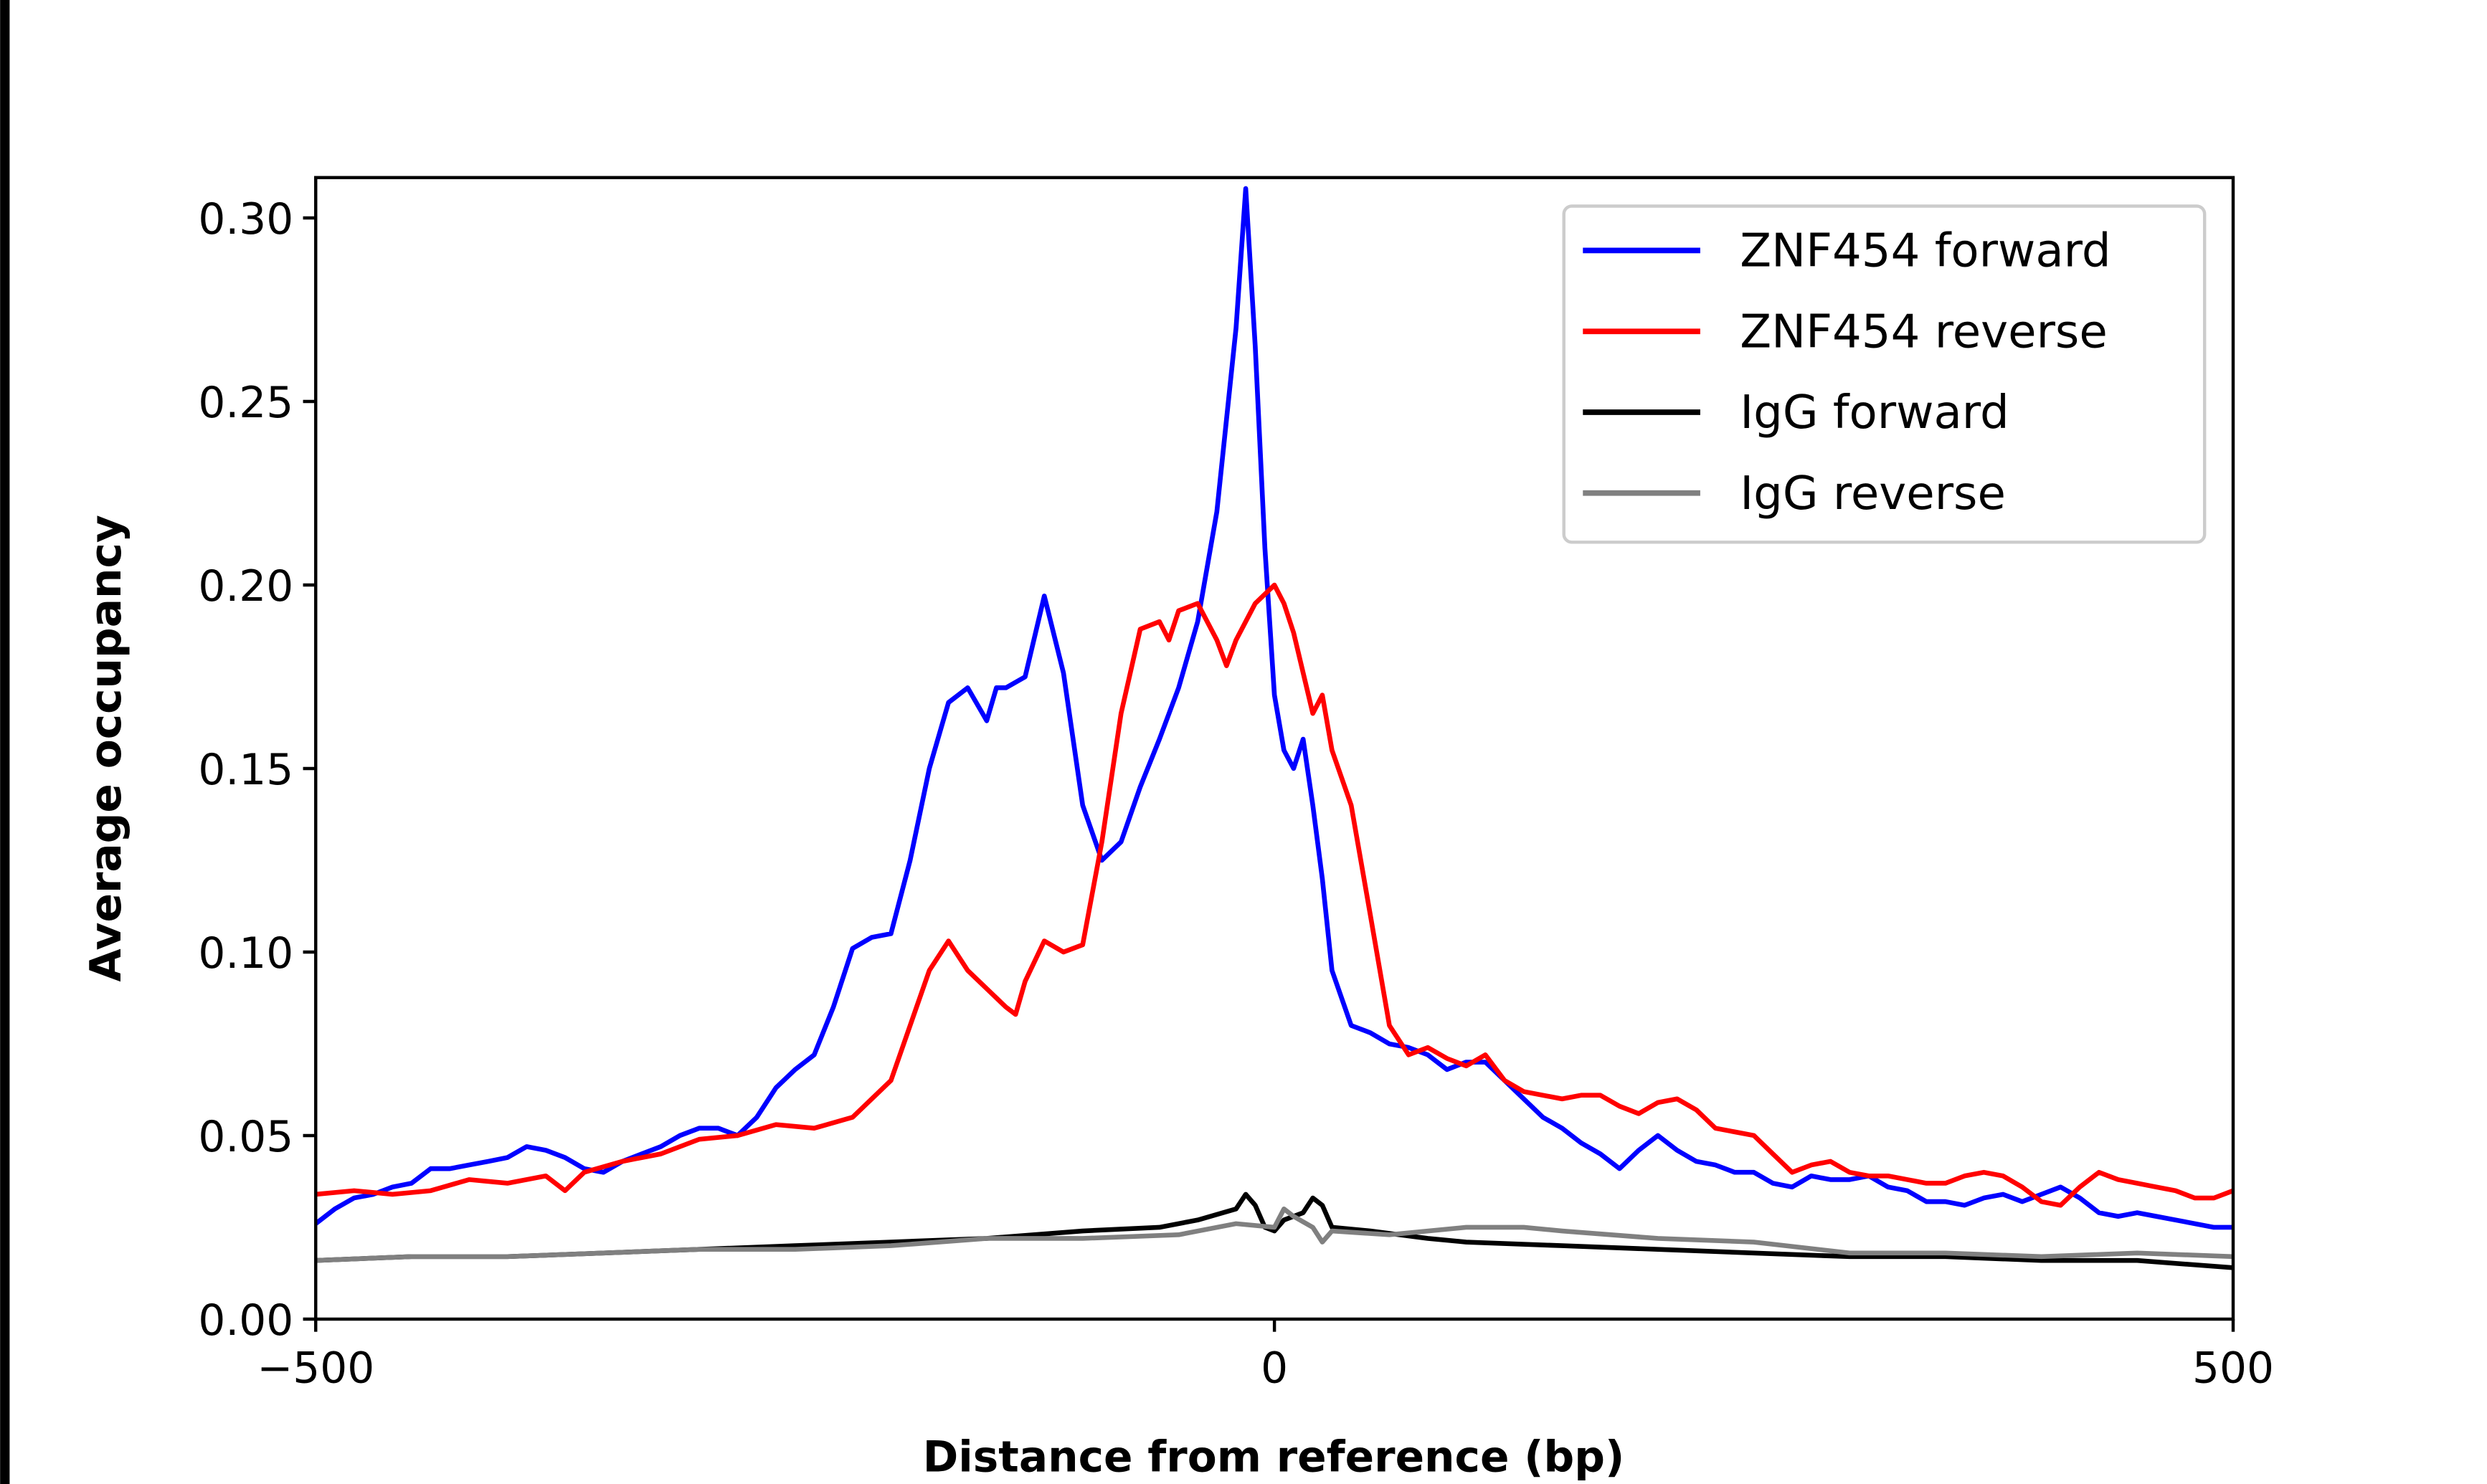  What do you see at coordinates (1873, 493) in the screenshot?
I see `legend-label: IgG reverse` at bounding box center [1873, 493].